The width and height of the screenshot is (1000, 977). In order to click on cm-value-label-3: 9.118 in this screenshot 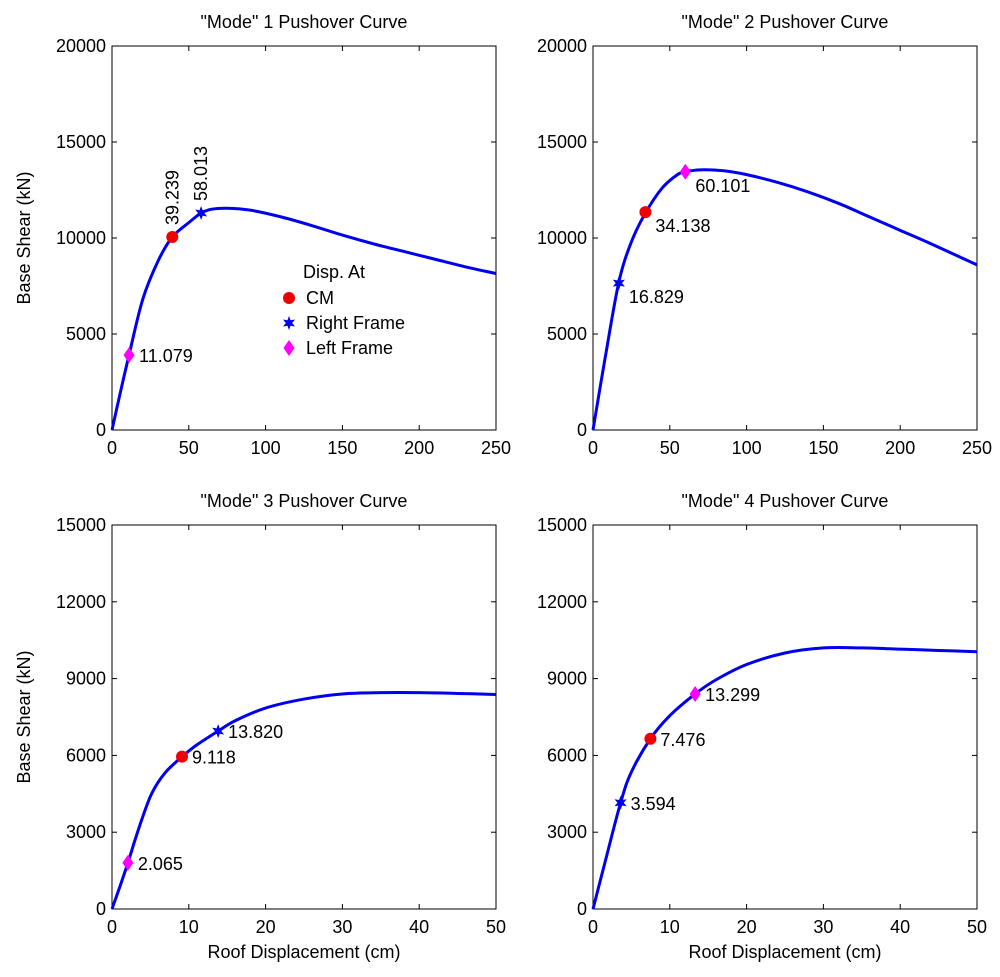, I will do `click(214, 758)`.